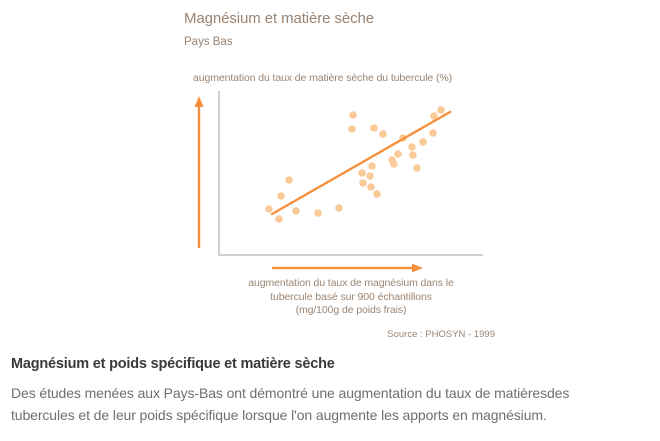 The image size is (660, 441). What do you see at coordinates (441, 334) in the screenshot?
I see `source-credit: Source : PHOSYN - 1999` at bounding box center [441, 334].